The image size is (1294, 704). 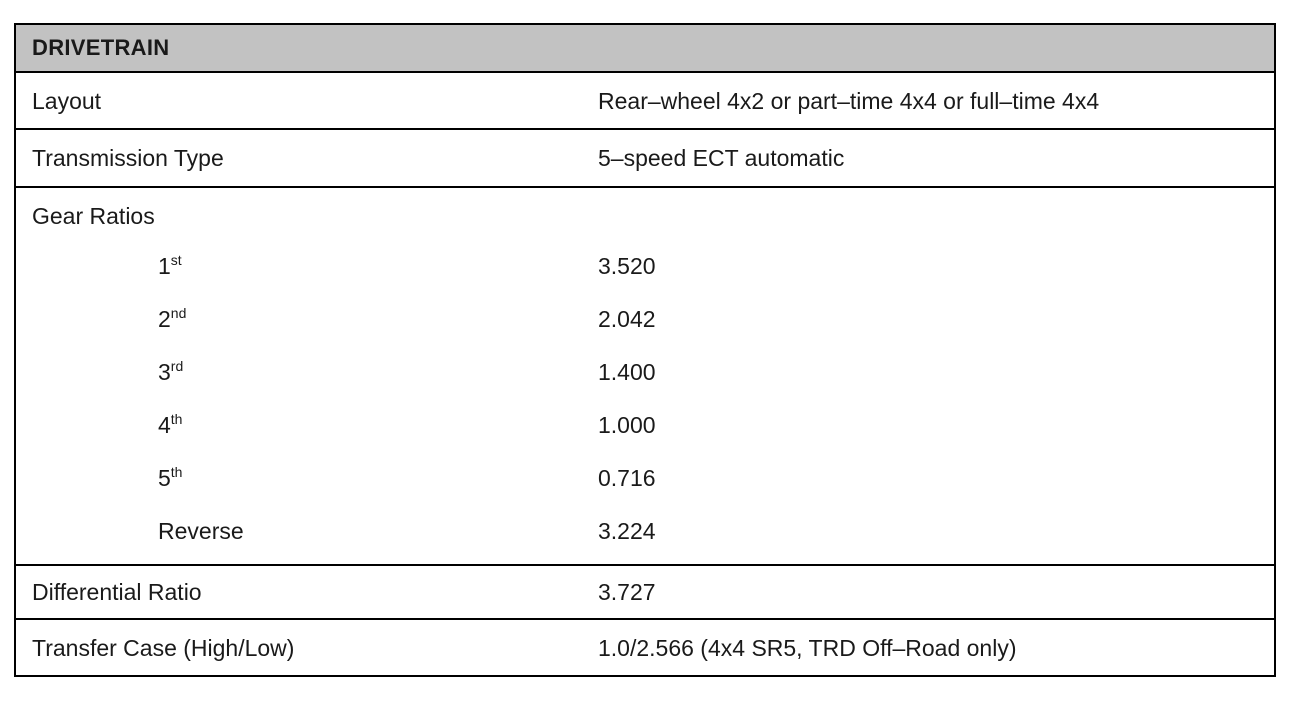 I want to click on gear-row-4th: 4th 1.000, so click(x=645, y=424).